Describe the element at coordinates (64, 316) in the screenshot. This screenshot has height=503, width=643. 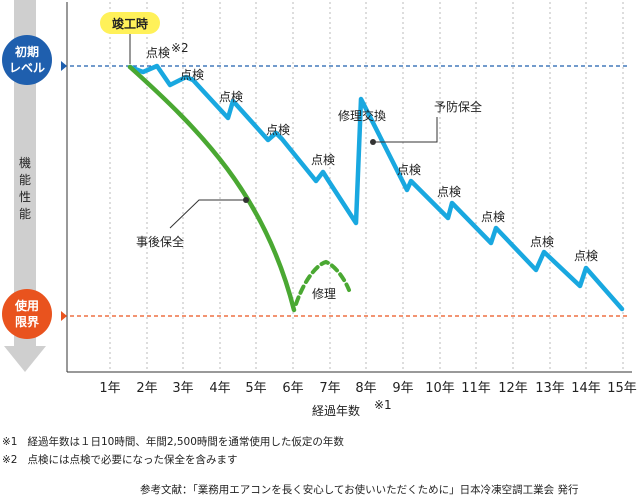
I see `usage-limit-marker` at that location.